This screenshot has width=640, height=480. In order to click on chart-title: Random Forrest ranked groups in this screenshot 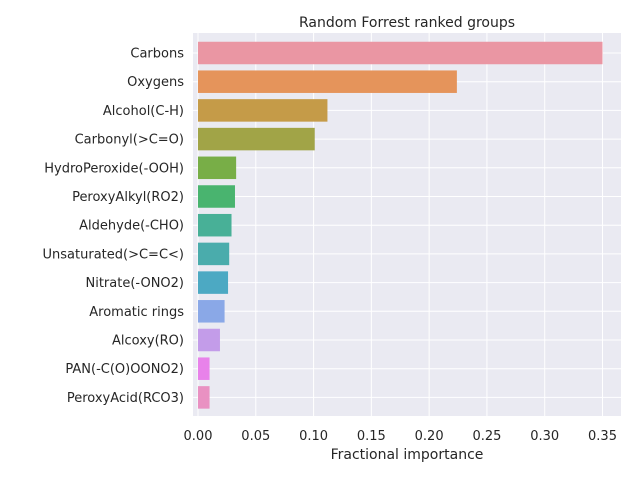, I will do `click(407, 23)`.